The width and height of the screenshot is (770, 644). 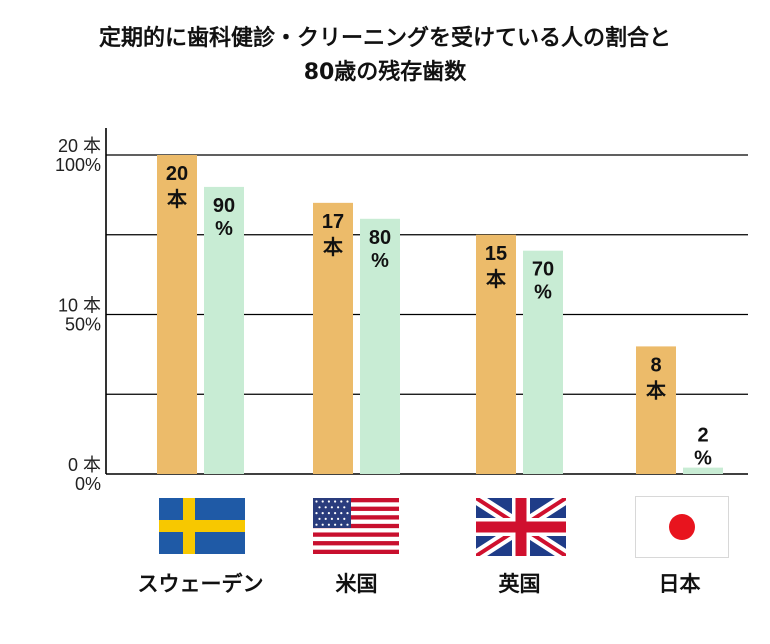 What do you see at coordinates (357, 584) in the screenshot?
I see `category-label: 米国` at bounding box center [357, 584].